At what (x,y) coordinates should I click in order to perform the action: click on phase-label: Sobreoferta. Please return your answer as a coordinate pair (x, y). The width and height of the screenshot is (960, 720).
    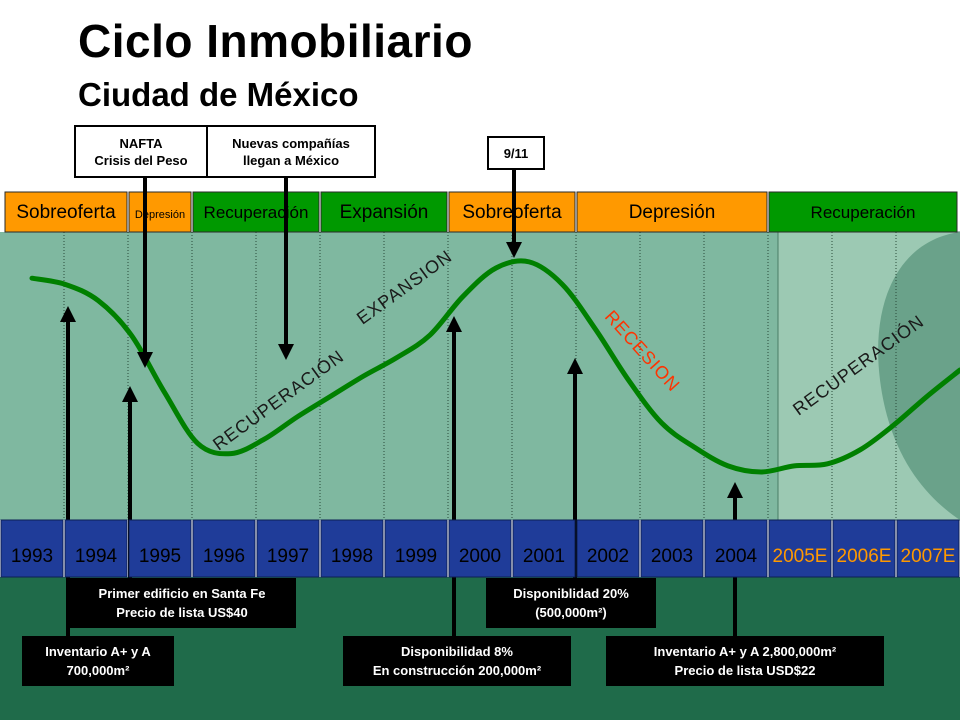
    Looking at the image, I should click on (66, 212).